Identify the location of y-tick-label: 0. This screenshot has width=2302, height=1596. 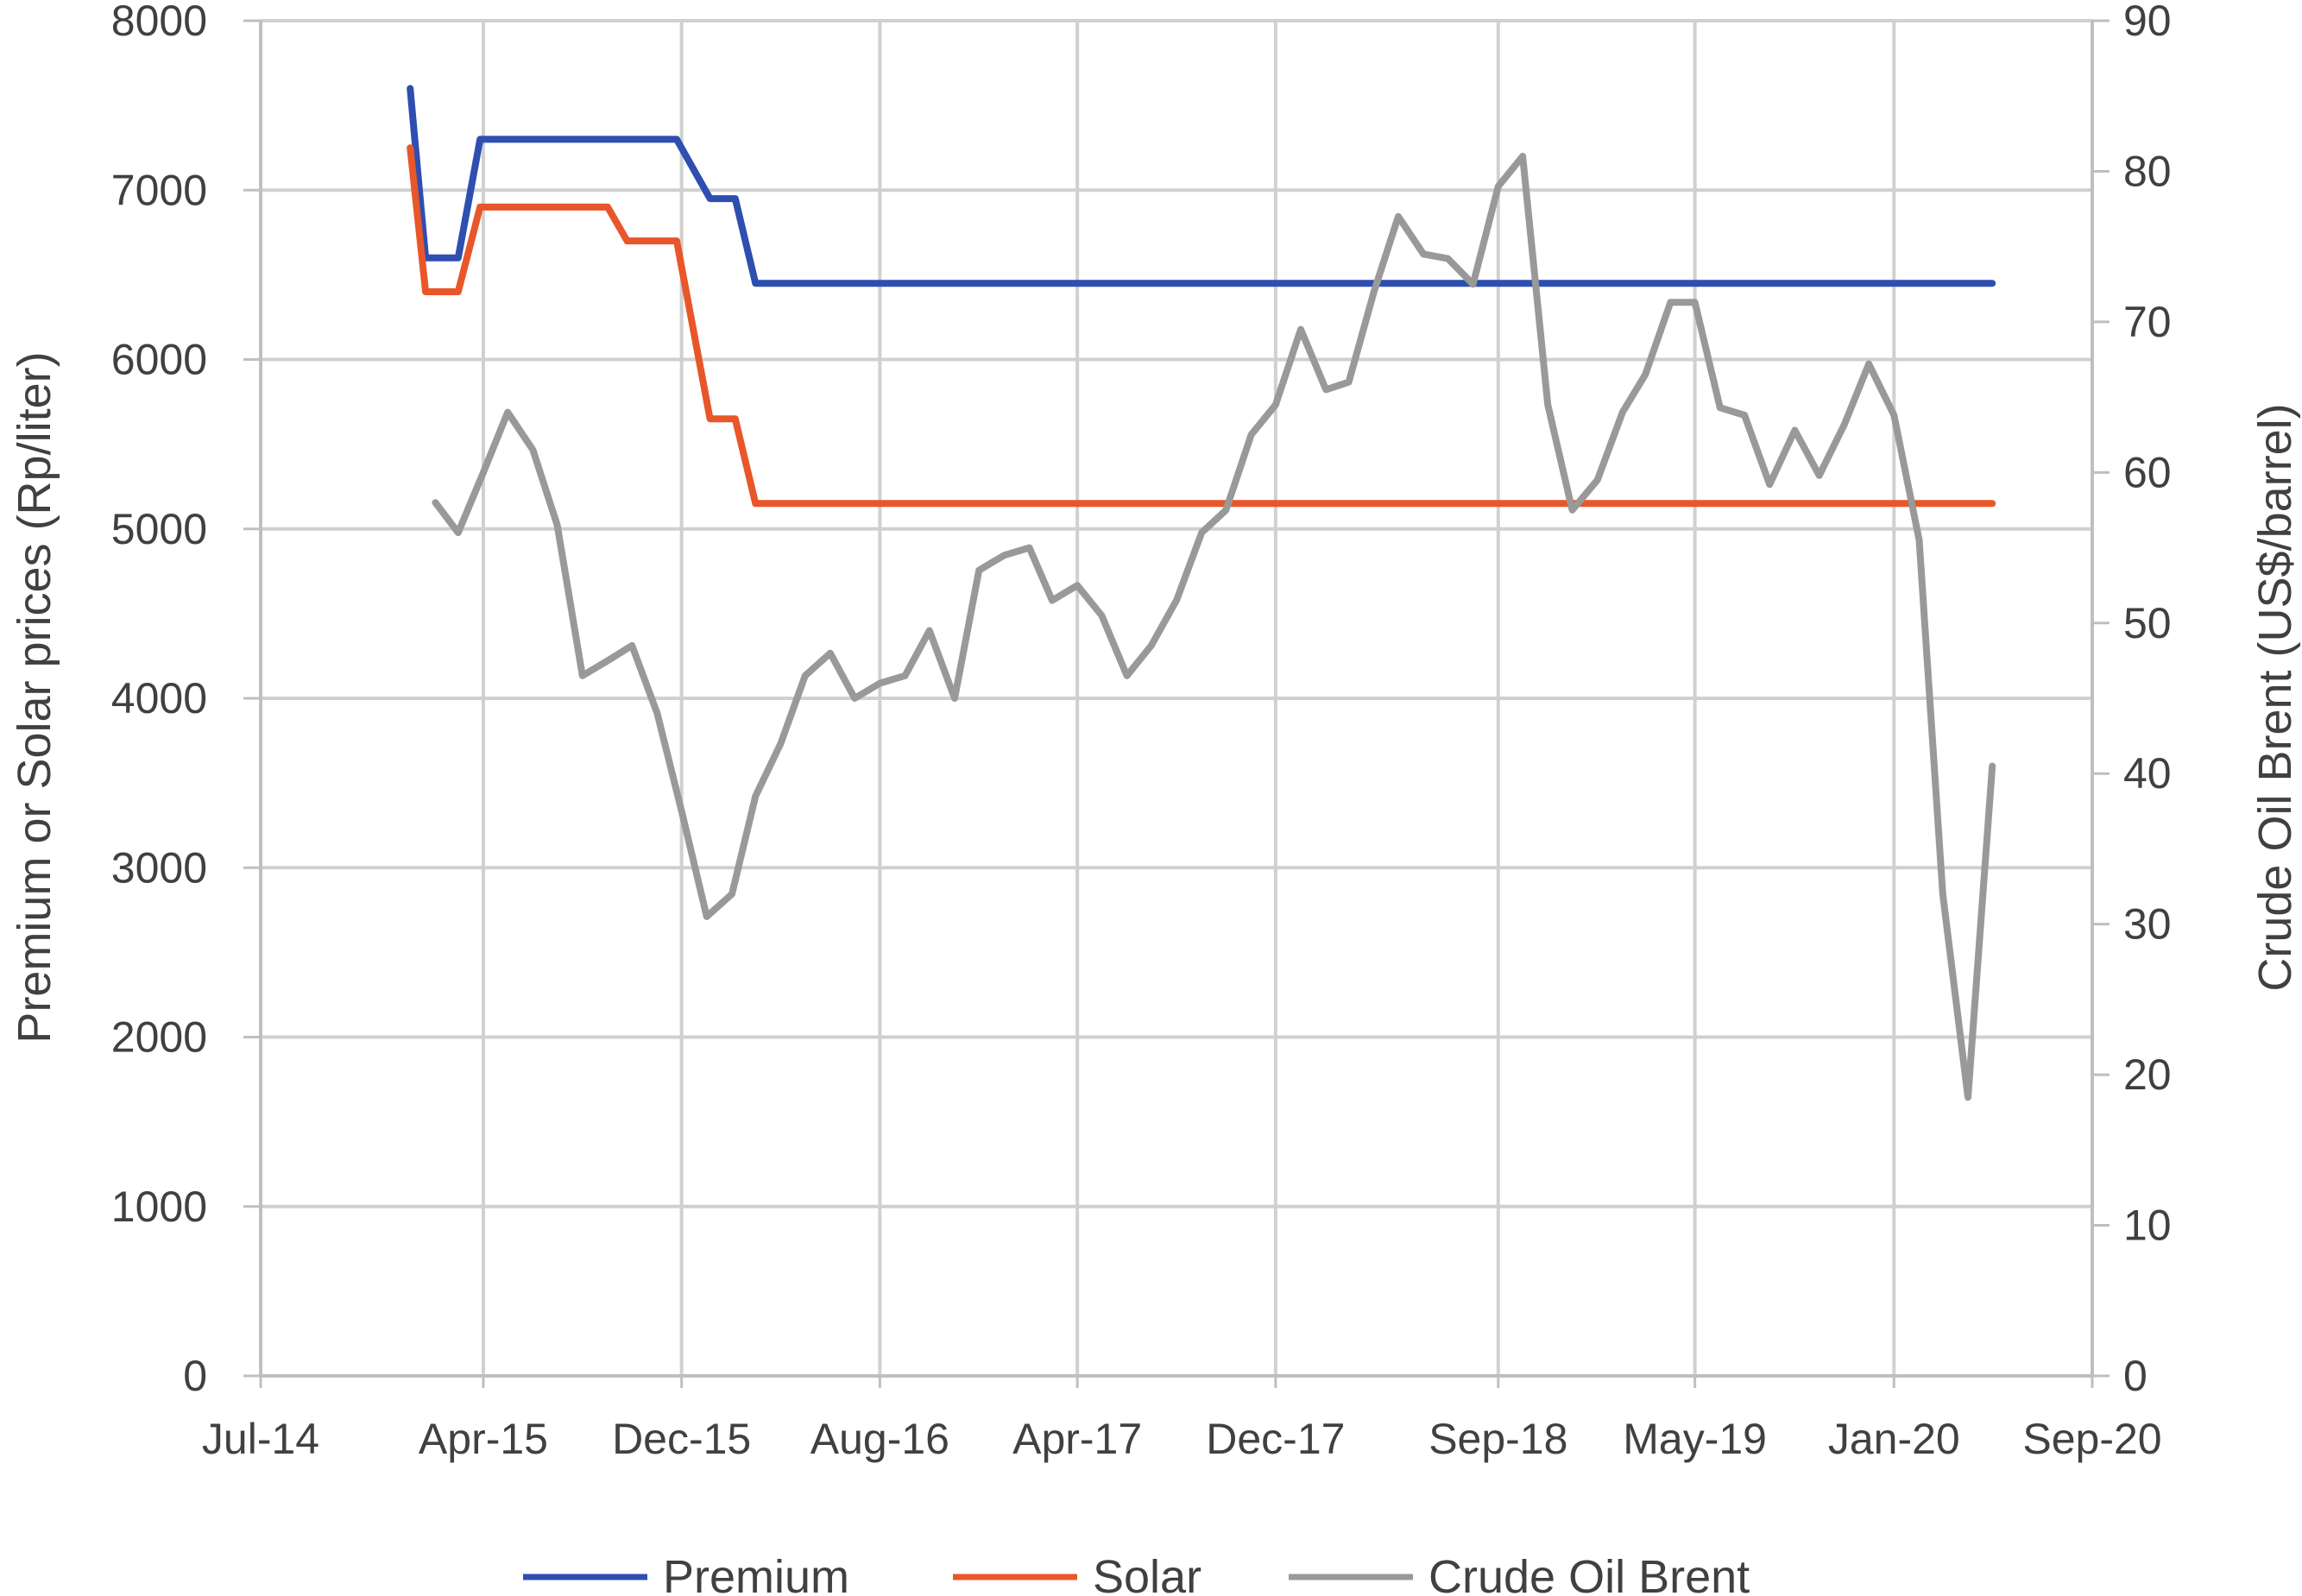
(195, 1376).